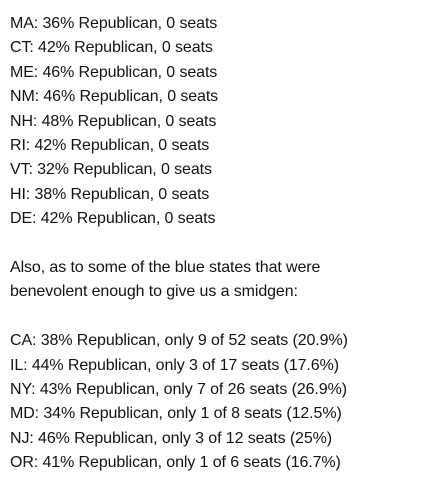  Describe the element at coordinates (113, 219) in the screenshot. I see `state-line-de: DE: 42% Republican, 0 seats` at that location.